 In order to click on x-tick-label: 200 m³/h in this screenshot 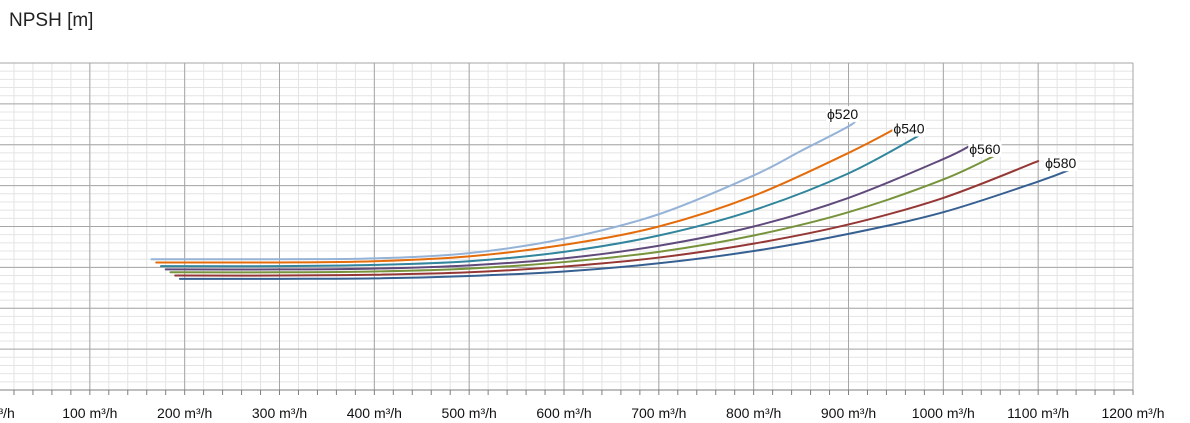, I will do `click(184, 413)`.